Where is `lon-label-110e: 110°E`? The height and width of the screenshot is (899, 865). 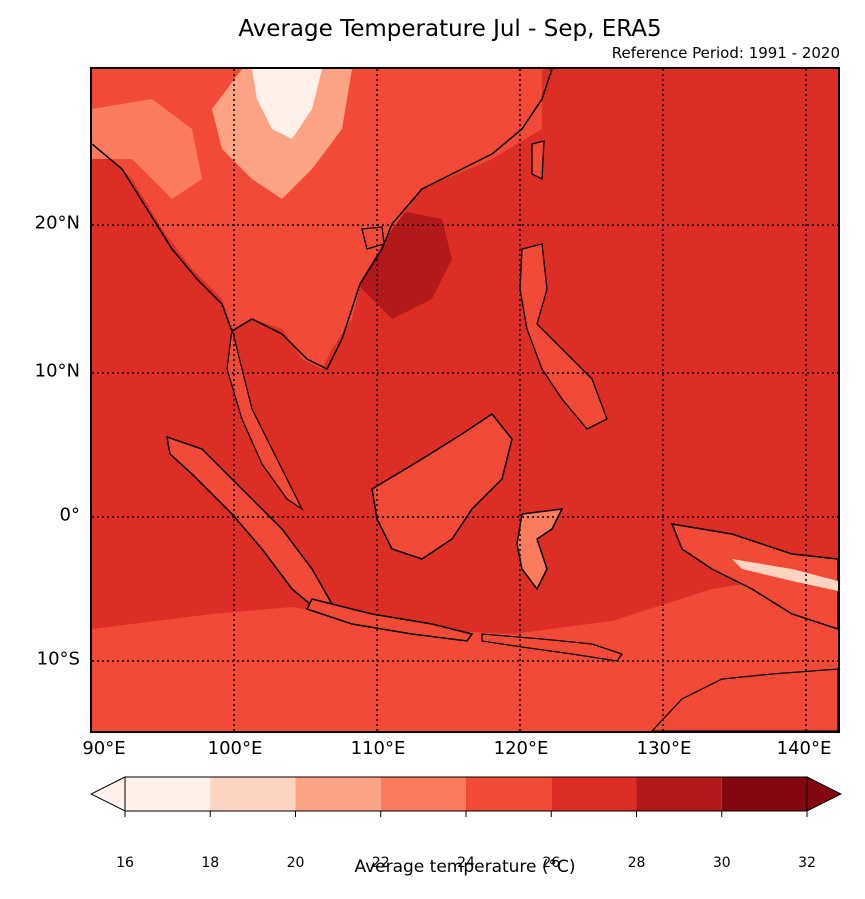
lon-label-110e: 110°E is located at coordinates (378, 748).